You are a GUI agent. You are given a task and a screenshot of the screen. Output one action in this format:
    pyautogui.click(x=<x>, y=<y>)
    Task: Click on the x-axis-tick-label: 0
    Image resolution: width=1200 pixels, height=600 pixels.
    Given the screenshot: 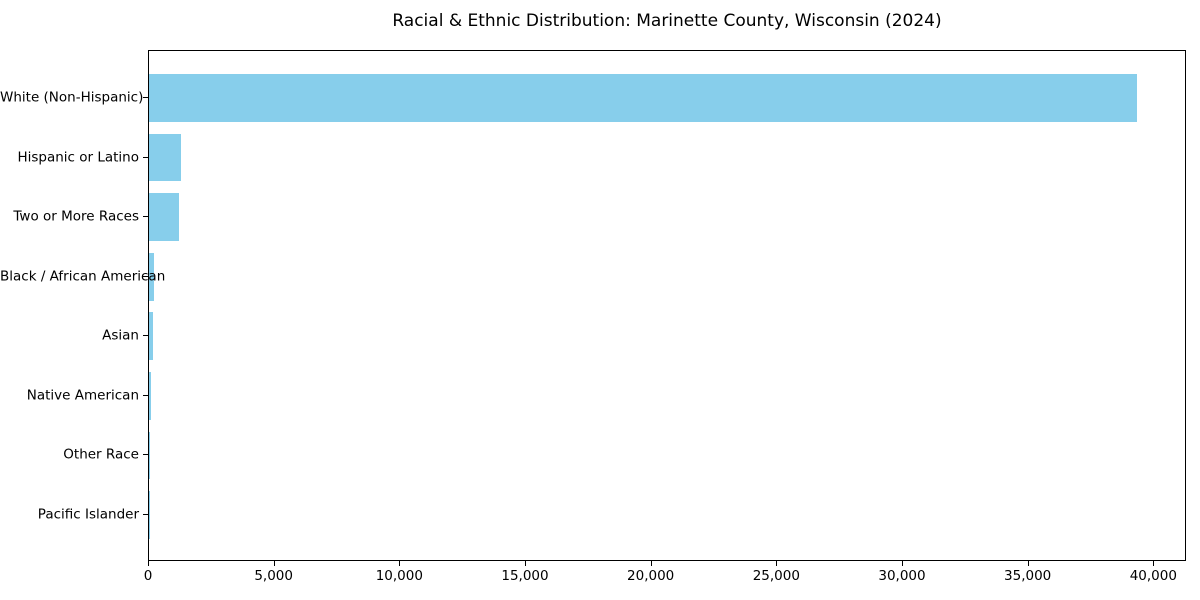 What is the action you would take?
    pyautogui.click(x=148, y=576)
    